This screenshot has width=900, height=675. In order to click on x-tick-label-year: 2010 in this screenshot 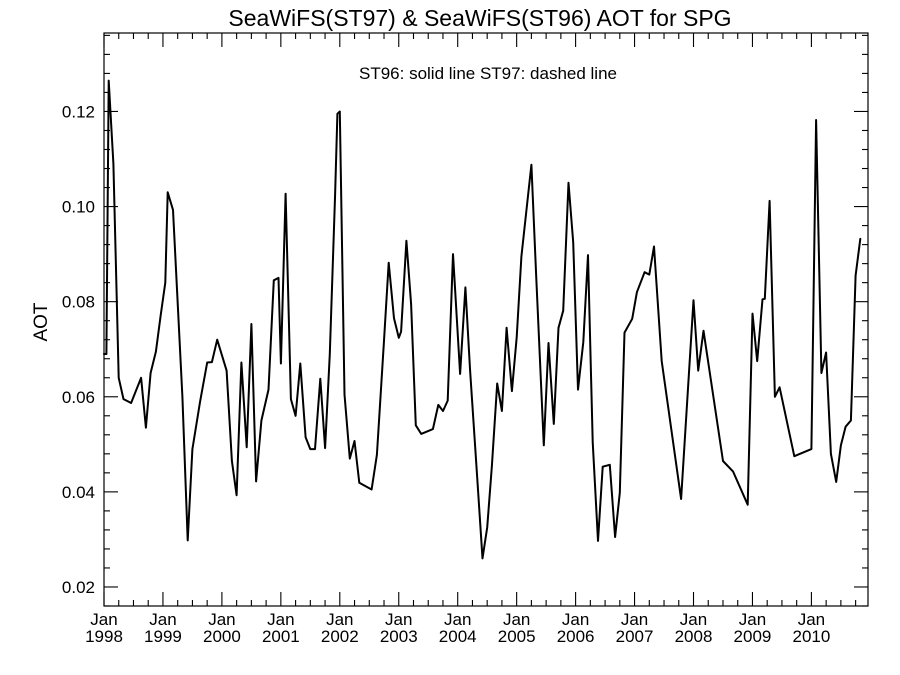, I will do `click(811, 636)`.